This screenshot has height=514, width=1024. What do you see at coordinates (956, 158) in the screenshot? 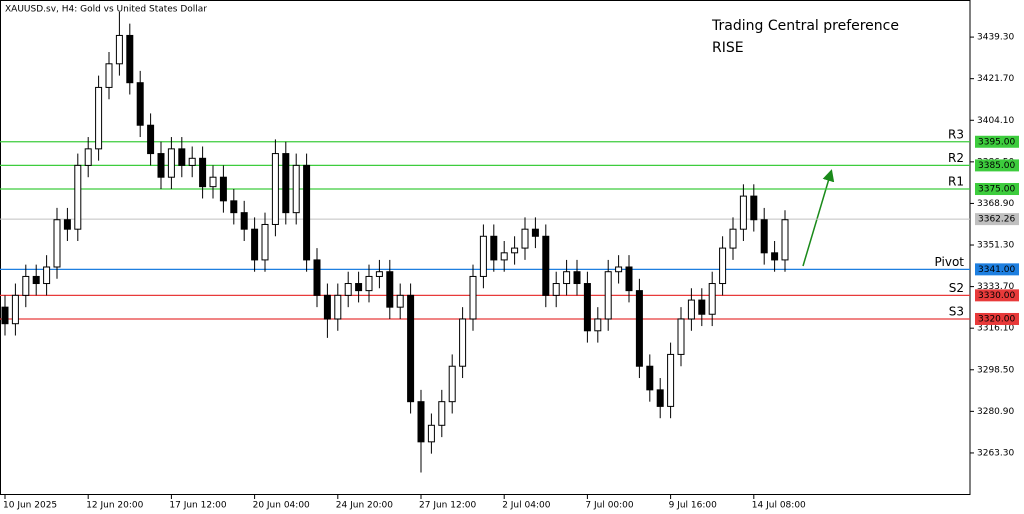
I see `level-name: R2` at bounding box center [956, 158].